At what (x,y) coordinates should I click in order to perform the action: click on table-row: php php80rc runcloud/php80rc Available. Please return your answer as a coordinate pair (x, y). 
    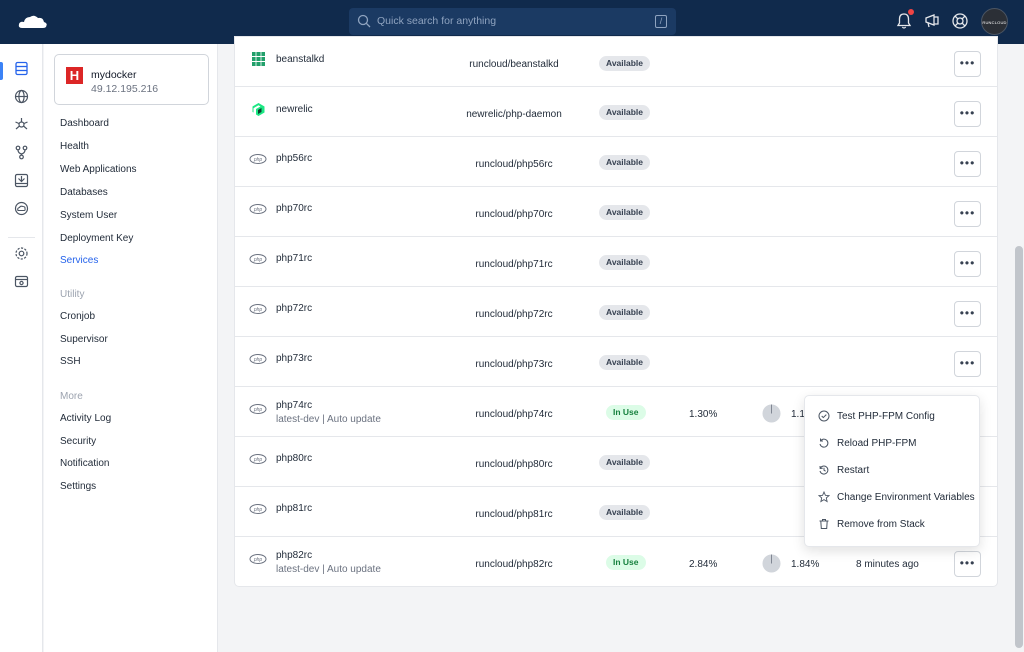
    Looking at the image, I should click on (616, 462).